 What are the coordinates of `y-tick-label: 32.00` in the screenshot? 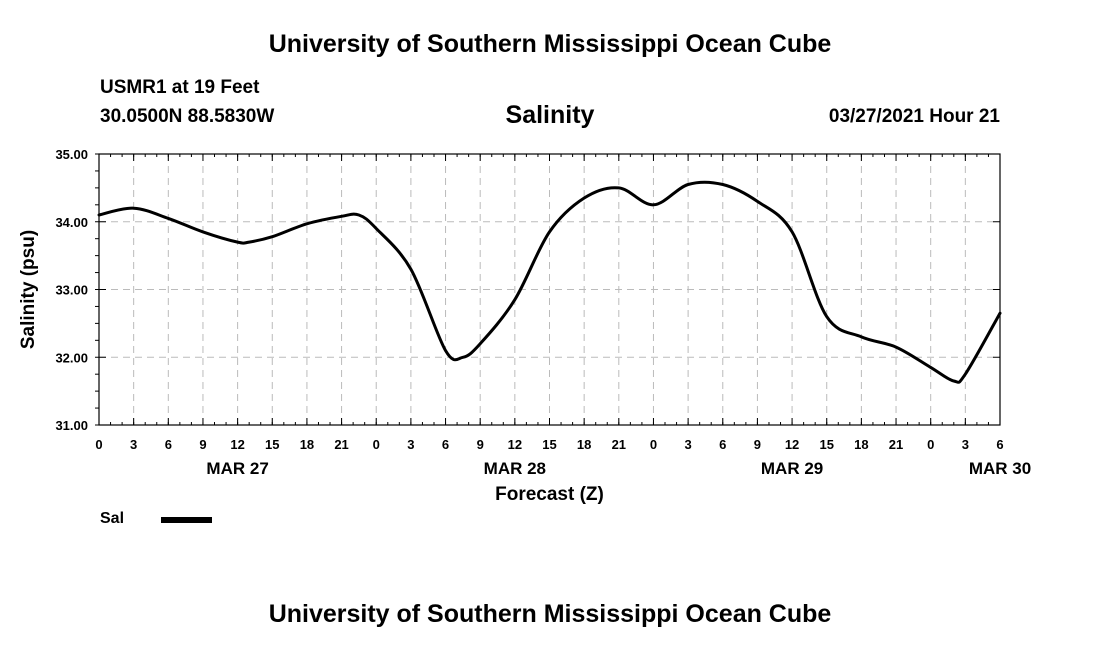 It's located at (71, 357).